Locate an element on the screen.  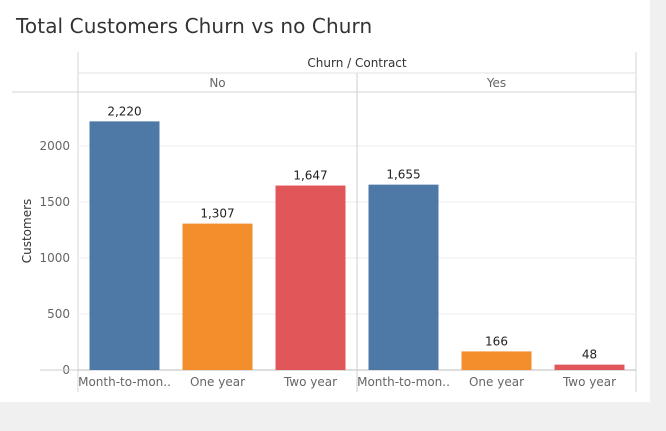
y-tick-label: 2000 is located at coordinates (54, 146).